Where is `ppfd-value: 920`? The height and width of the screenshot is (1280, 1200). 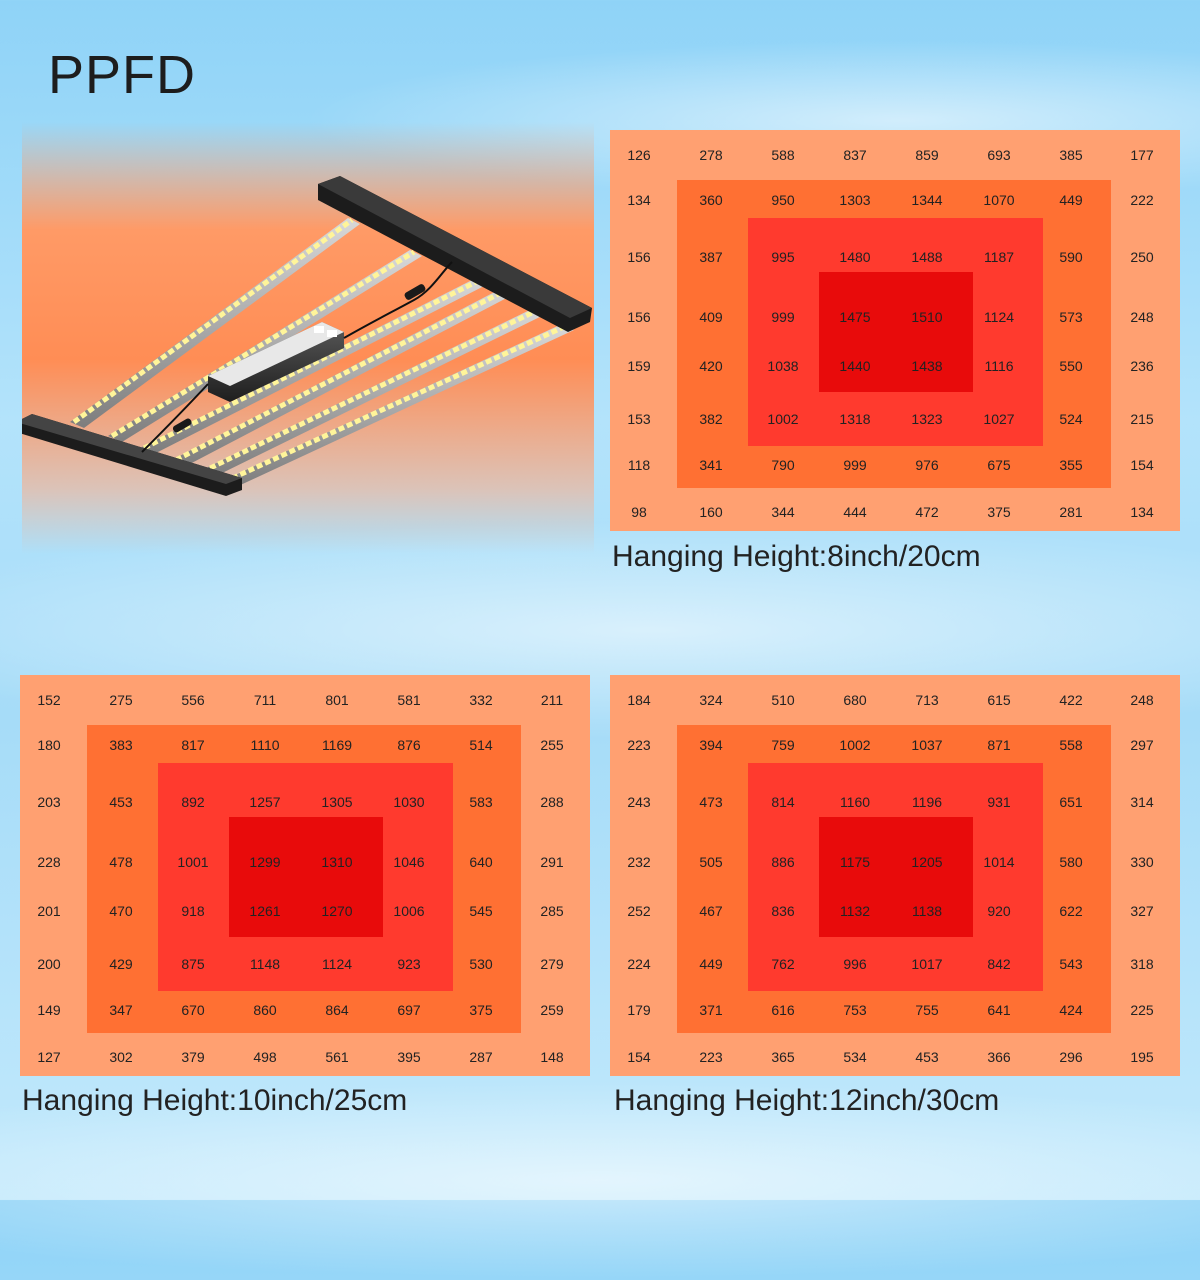
ppfd-value: 920 is located at coordinates (999, 911).